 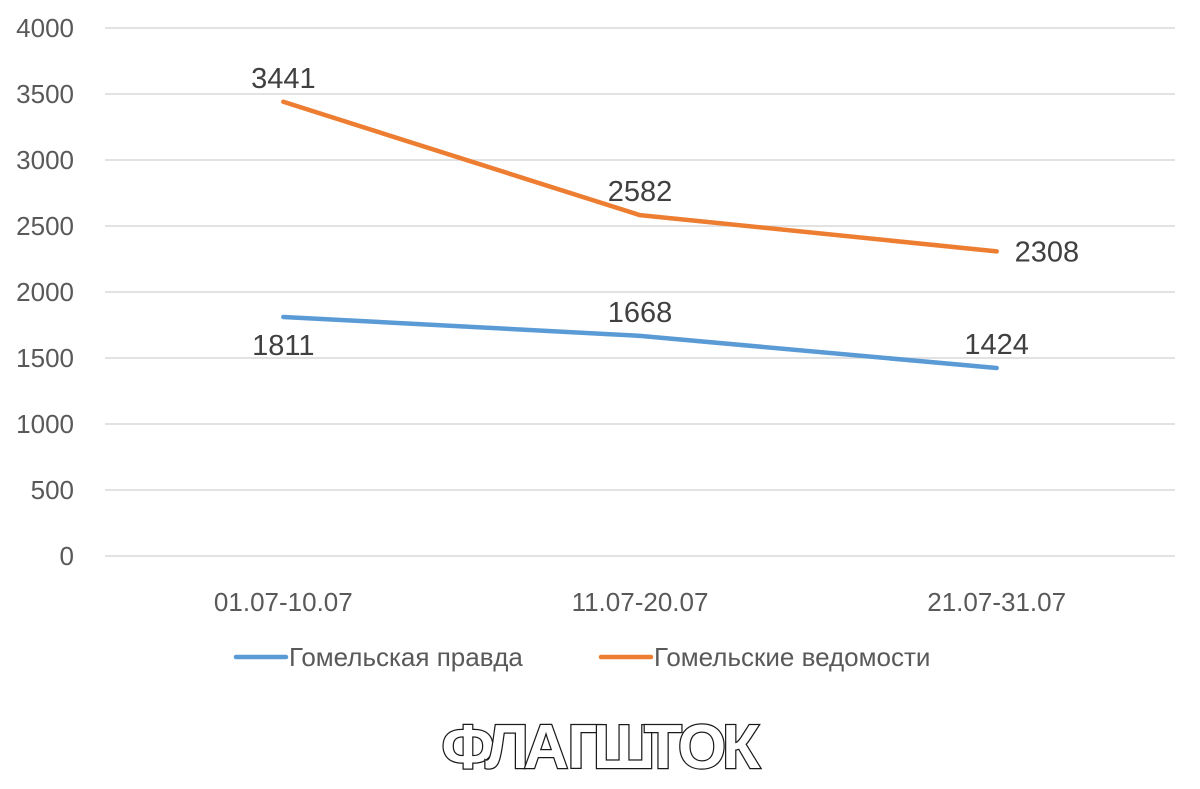 I want to click on data-label: 1668, so click(x=640, y=313).